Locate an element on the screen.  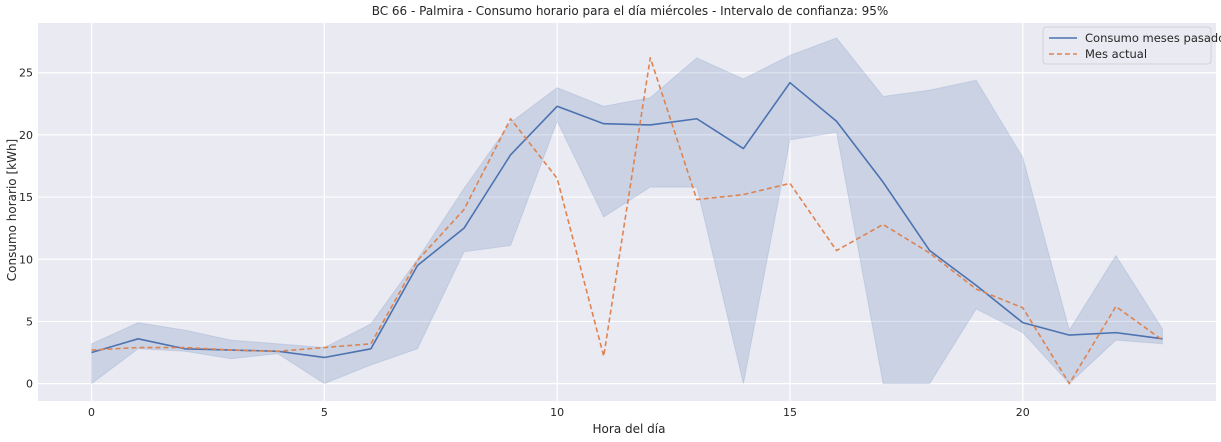
x-tick-label: 20 is located at coordinates (1023, 412).